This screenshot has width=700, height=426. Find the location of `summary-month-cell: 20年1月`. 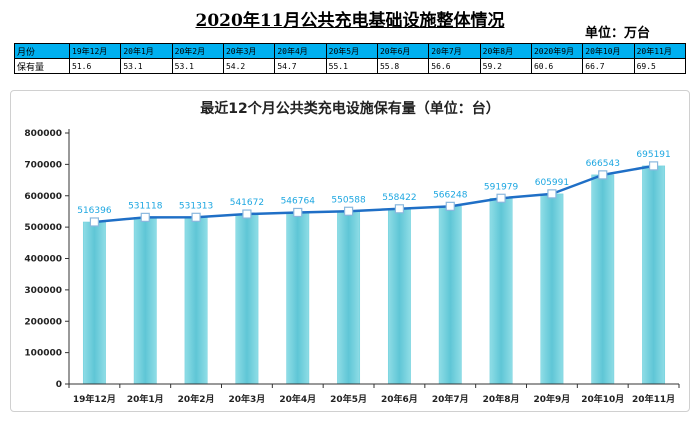

summary-month-cell: 20年1月 is located at coordinates (146, 51).